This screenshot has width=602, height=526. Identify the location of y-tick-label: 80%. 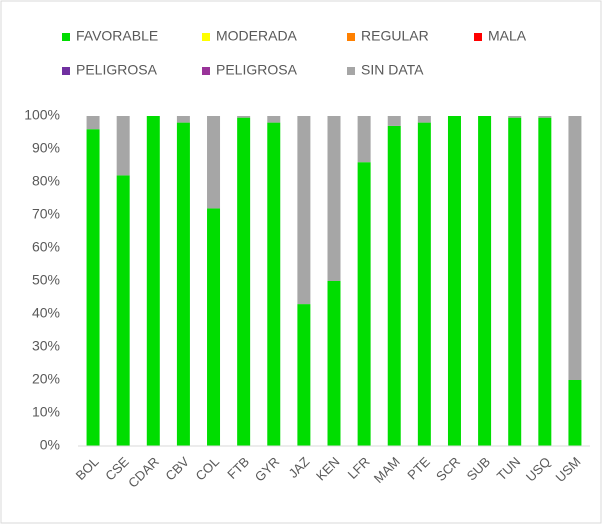
(46, 181).